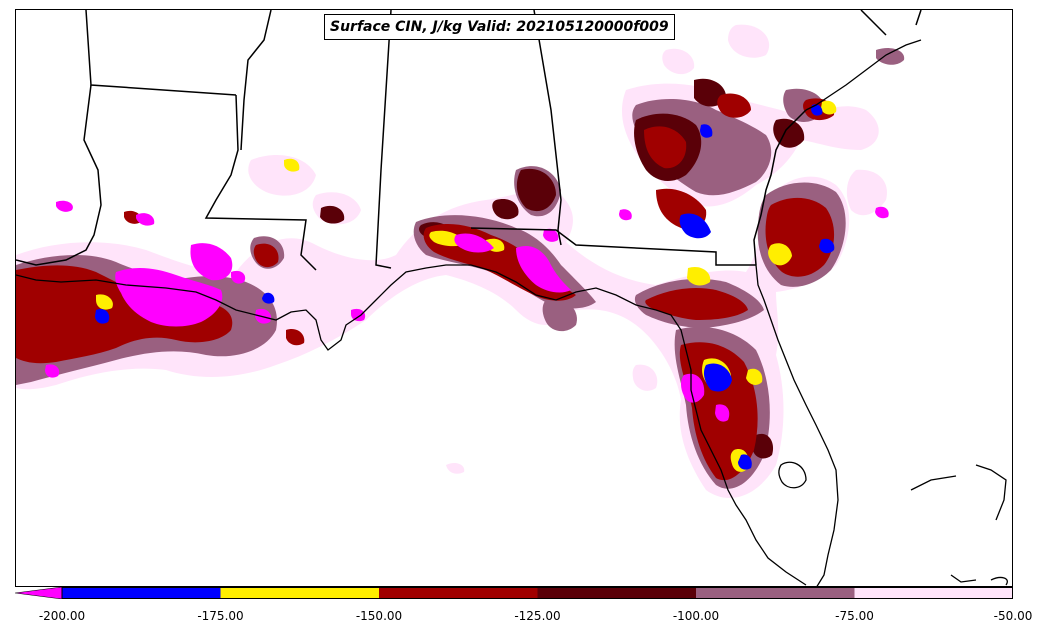 This screenshot has height=633, width=1044. I want to click on colorbar-border, so click(537, 593).